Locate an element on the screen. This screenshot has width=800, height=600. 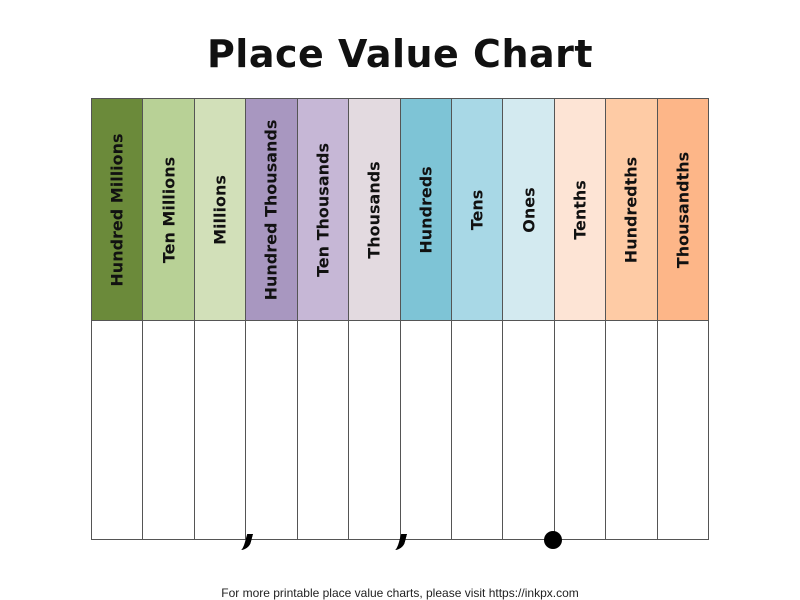
column-header-label: Ten Thousands is located at coordinates (323, 209).